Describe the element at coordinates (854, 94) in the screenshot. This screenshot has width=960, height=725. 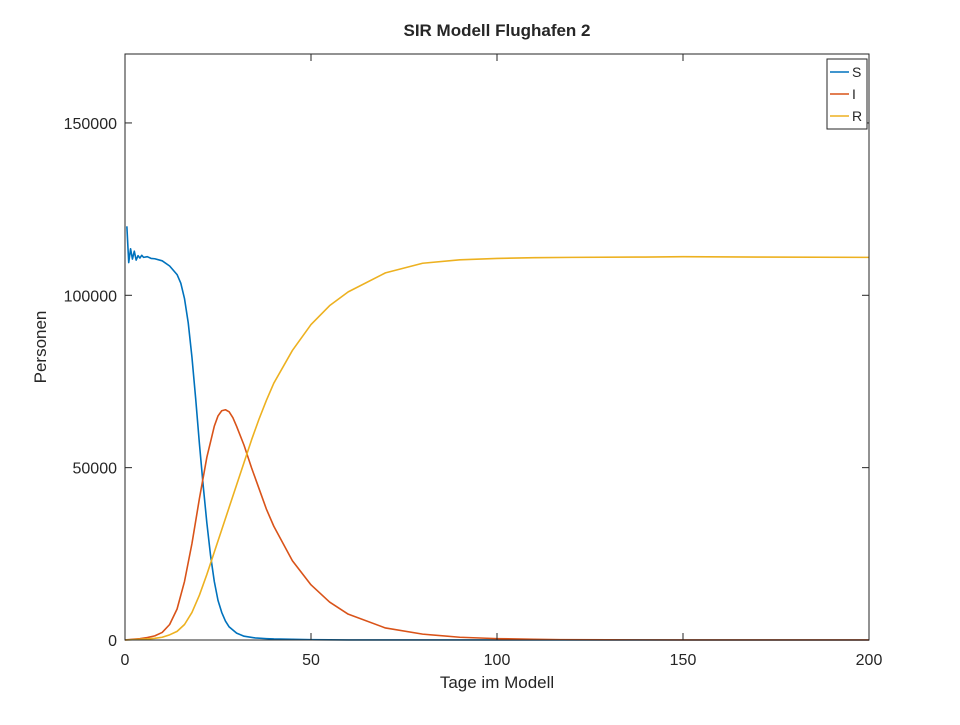
I see `legend-label-i: I` at that location.